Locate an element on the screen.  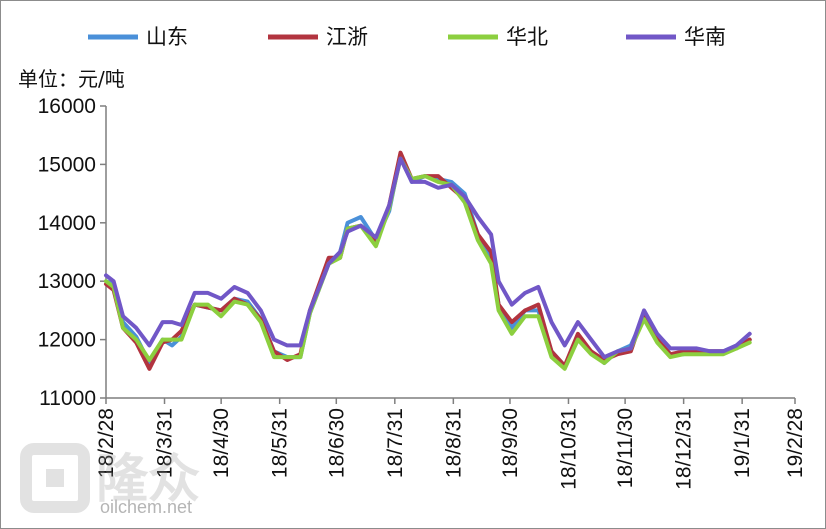
legend-label: 华北 is located at coordinates (527, 37).